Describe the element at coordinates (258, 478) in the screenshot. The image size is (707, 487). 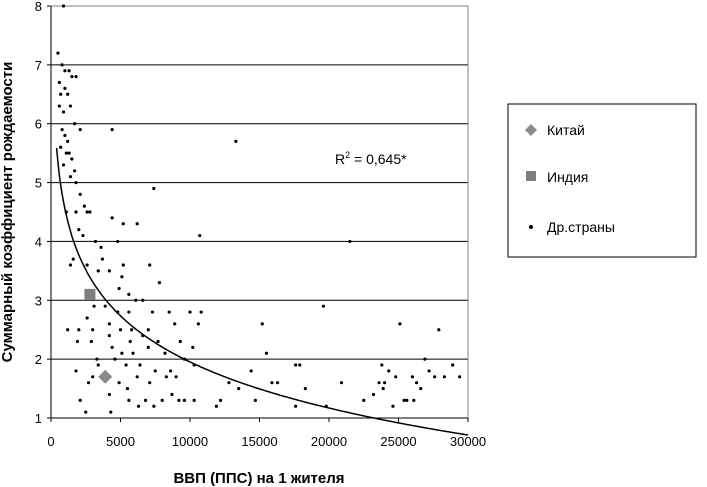
I see `x-axis-title: ВВП (ППС) на 1 жителя` at that location.